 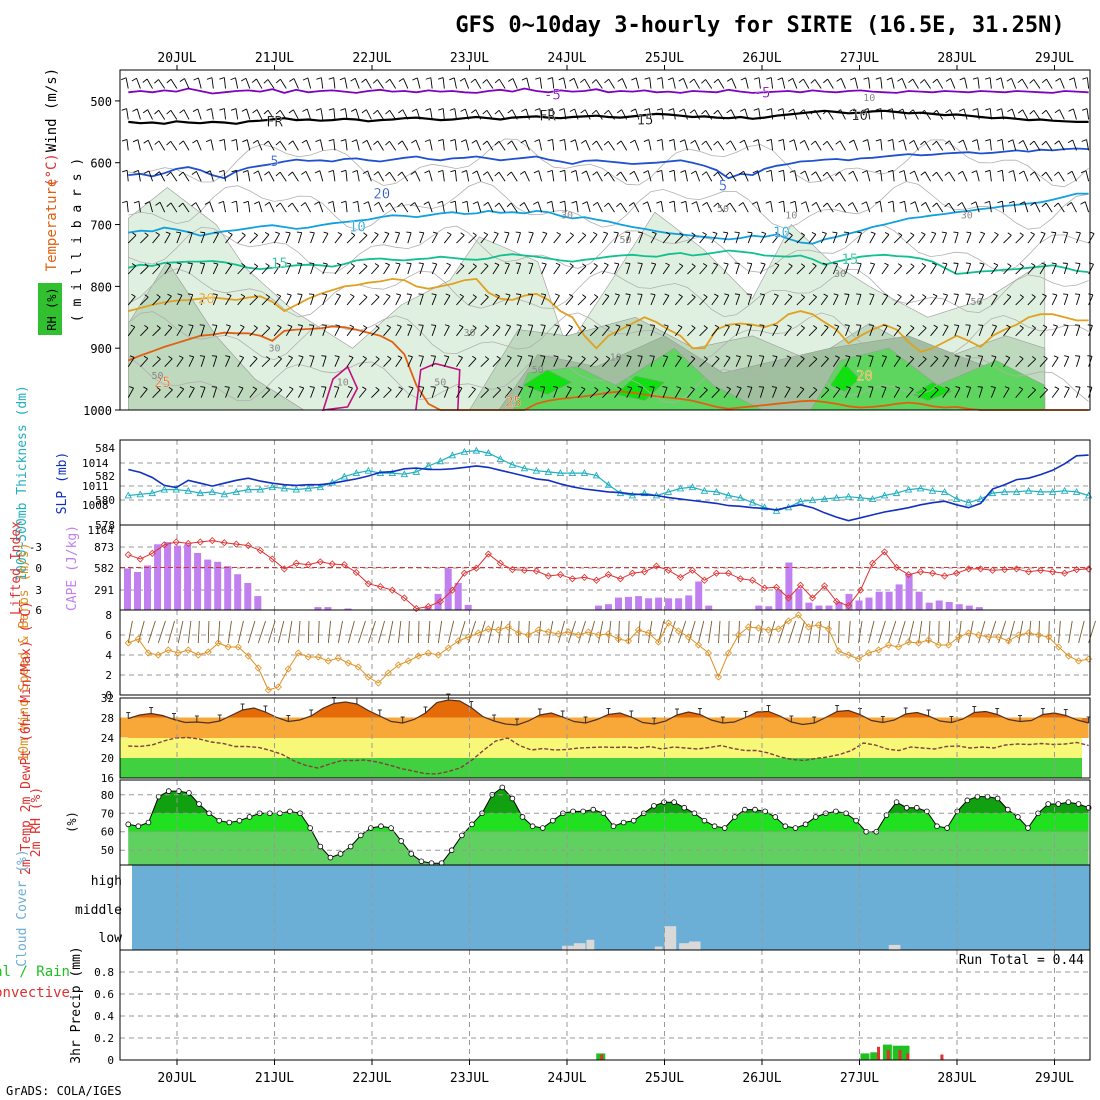 What do you see at coordinates (469, 1078) in the screenshot?
I see `date-label-bottom: 23JUL` at bounding box center [469, 1078].